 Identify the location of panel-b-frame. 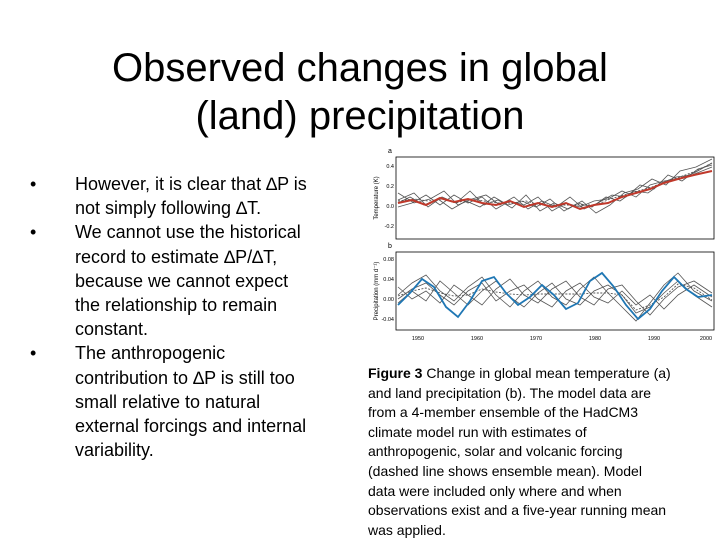
(555, 291).